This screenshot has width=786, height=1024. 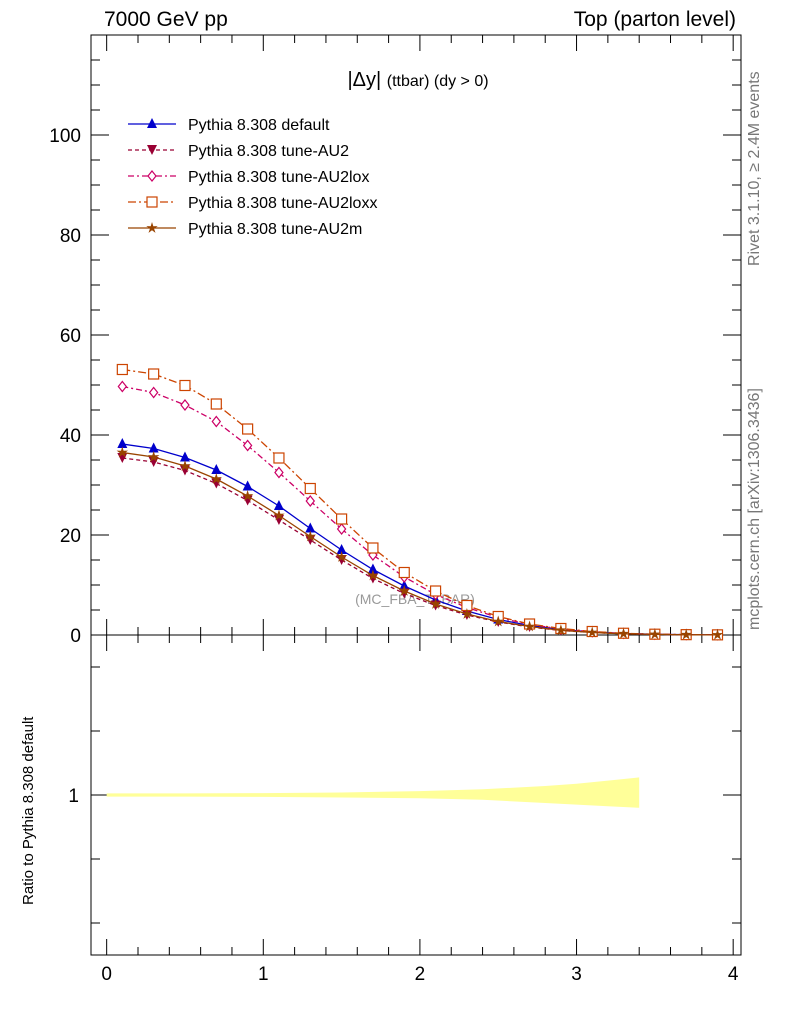 What do you see at coordinates (268, 151) in the screenshot?
I see `legend-label-1: Pythia 8.308 tune-AU2` at bounding box center [268, 151].